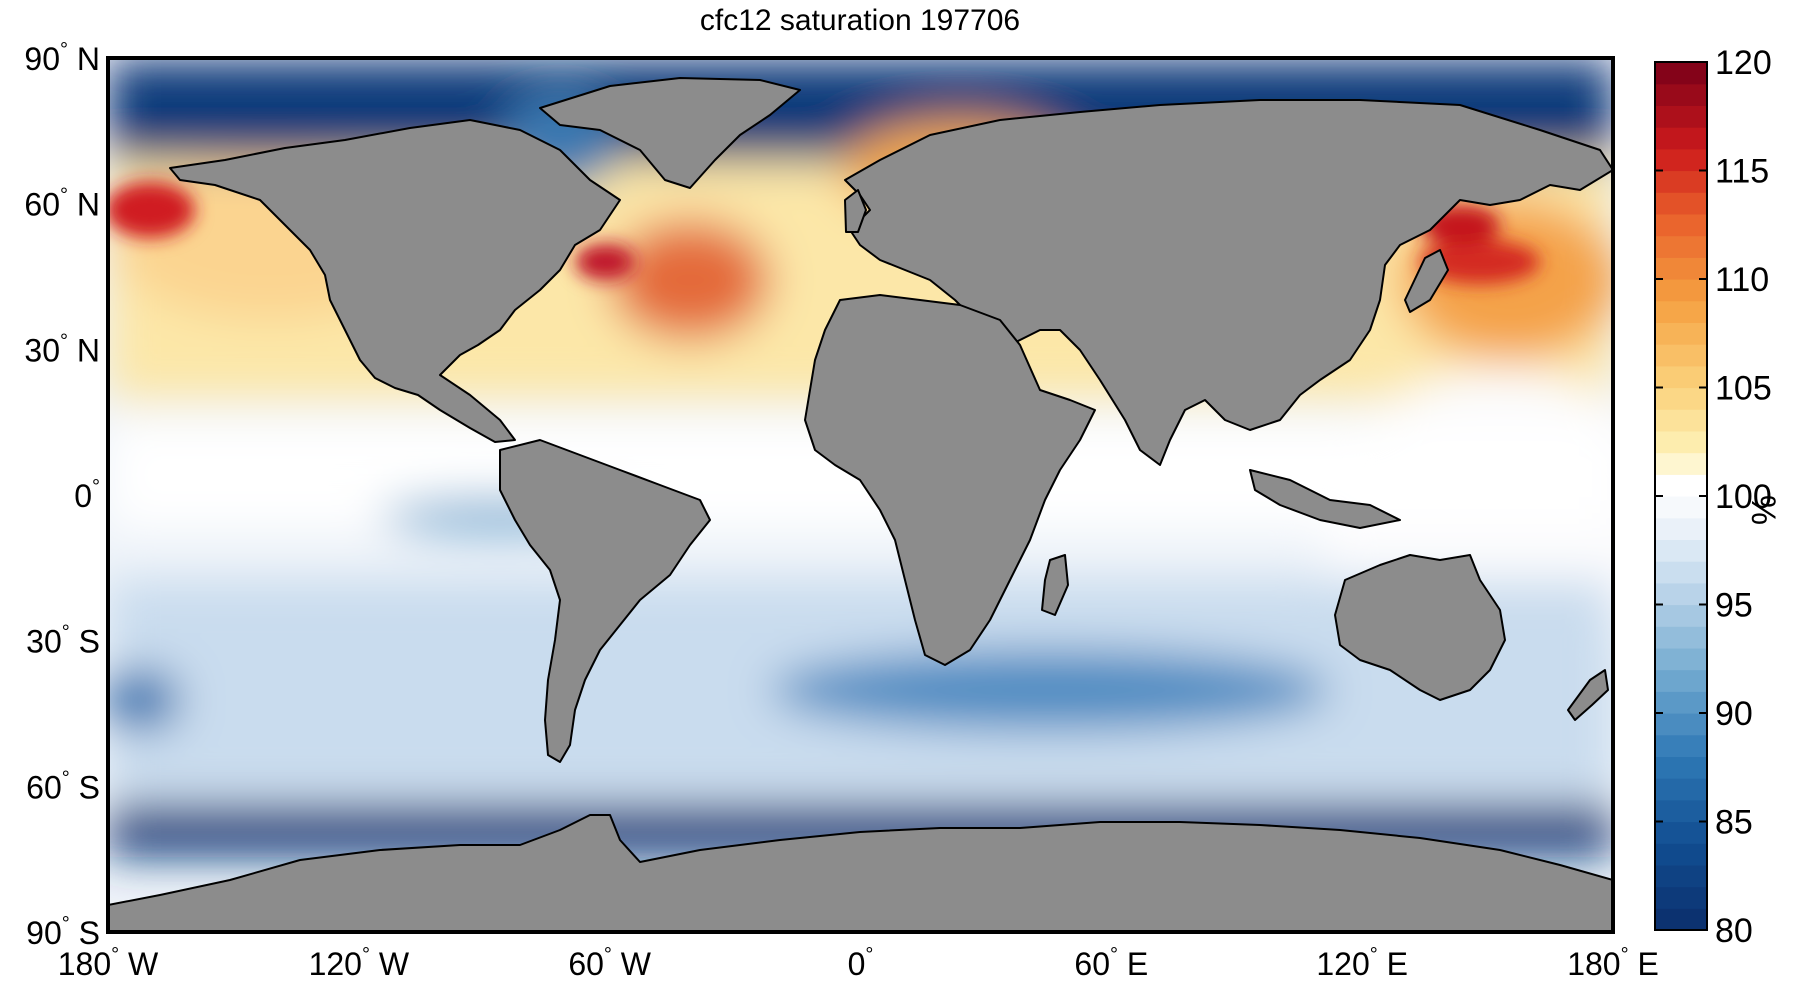  Describe the element at coordinates (1743, 63) in the screenshot. I see `colorbar-tick-label: 120` at that location.